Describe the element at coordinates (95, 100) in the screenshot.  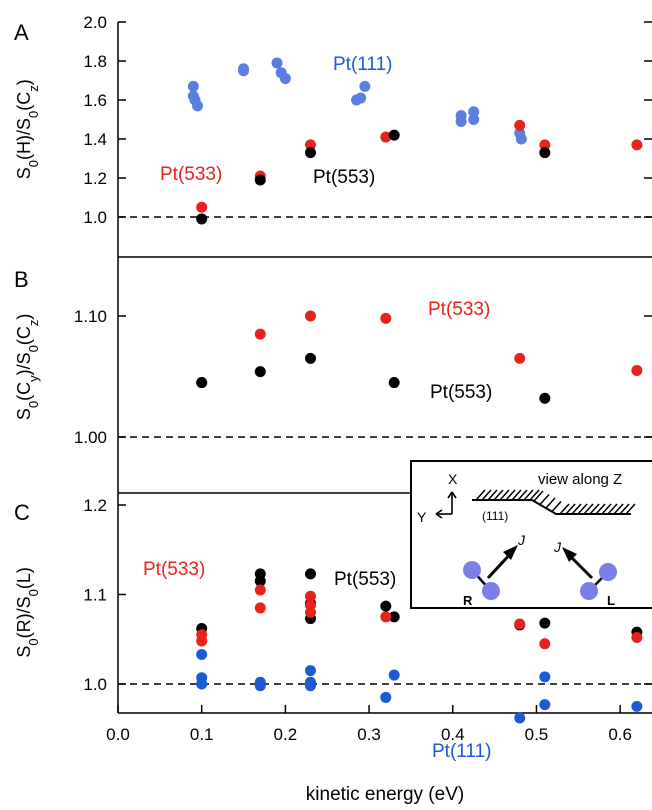
I see `y-tick-label: 1.6` at that location.